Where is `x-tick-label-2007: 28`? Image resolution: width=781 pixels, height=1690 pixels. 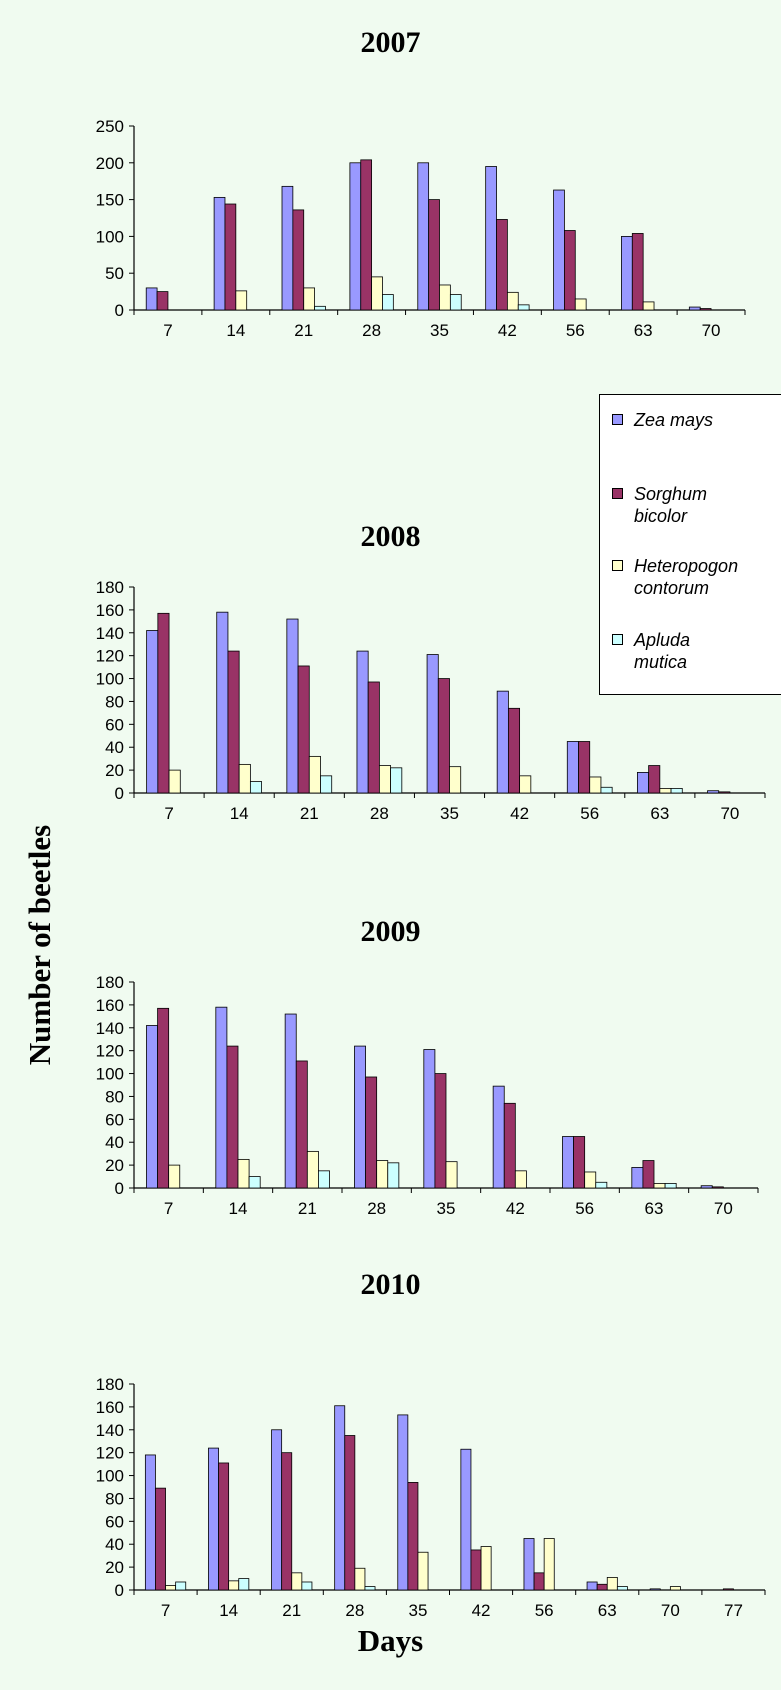
x-tick-label-2007: 28 is located at coordinates (371, 330).